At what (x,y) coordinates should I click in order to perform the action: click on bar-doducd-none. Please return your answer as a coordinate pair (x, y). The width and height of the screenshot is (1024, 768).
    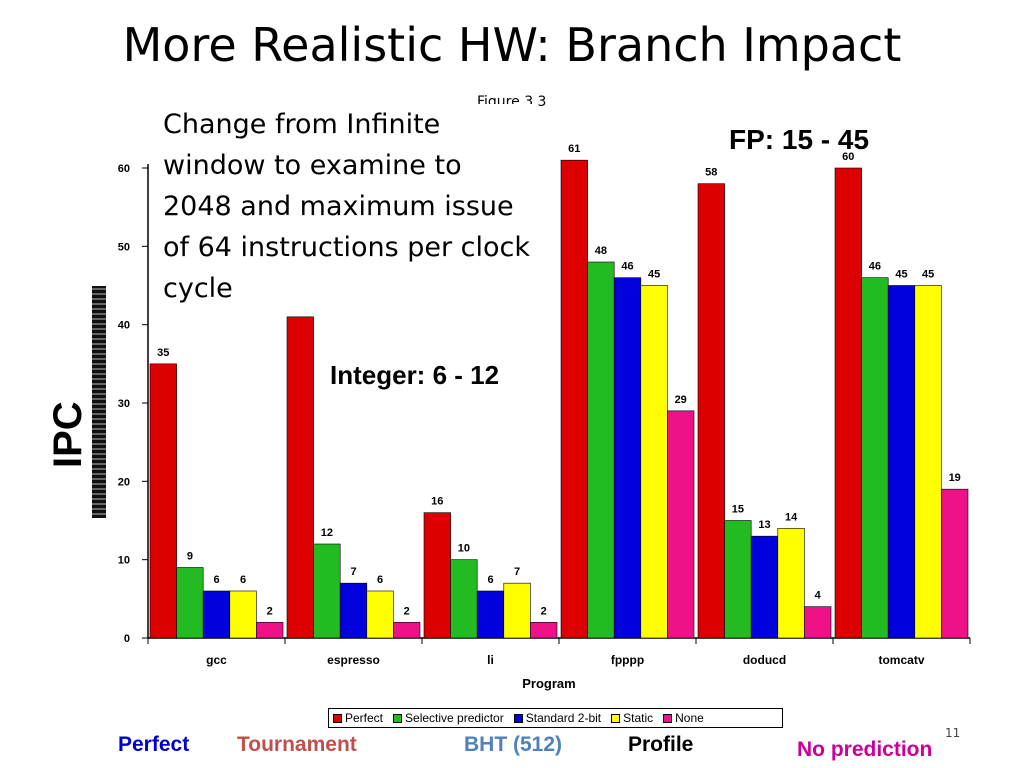
    Looking at the image, I should click on (818, 622).